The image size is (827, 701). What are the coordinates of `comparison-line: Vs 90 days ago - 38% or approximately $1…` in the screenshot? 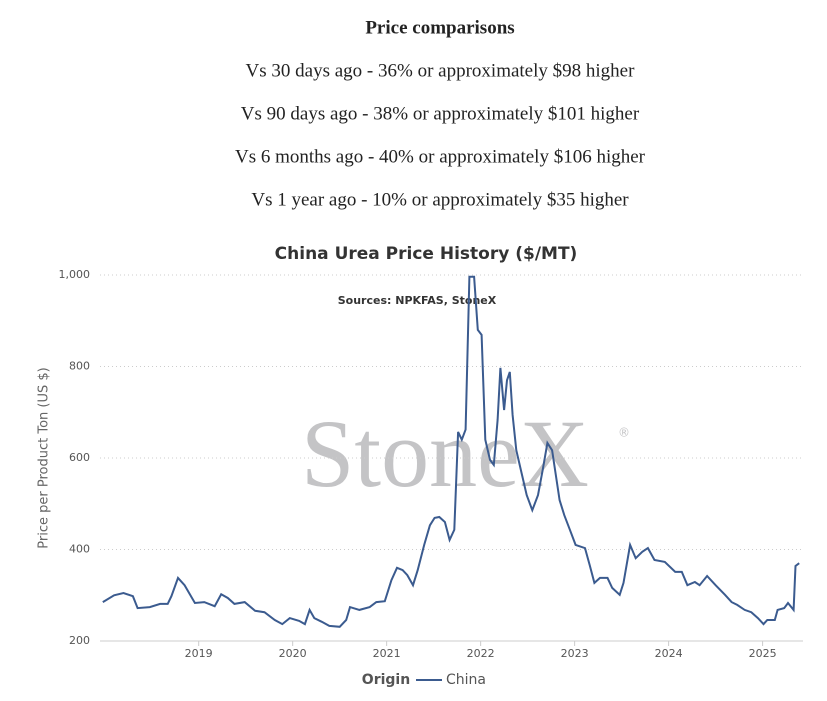 It's located at (440, 113).